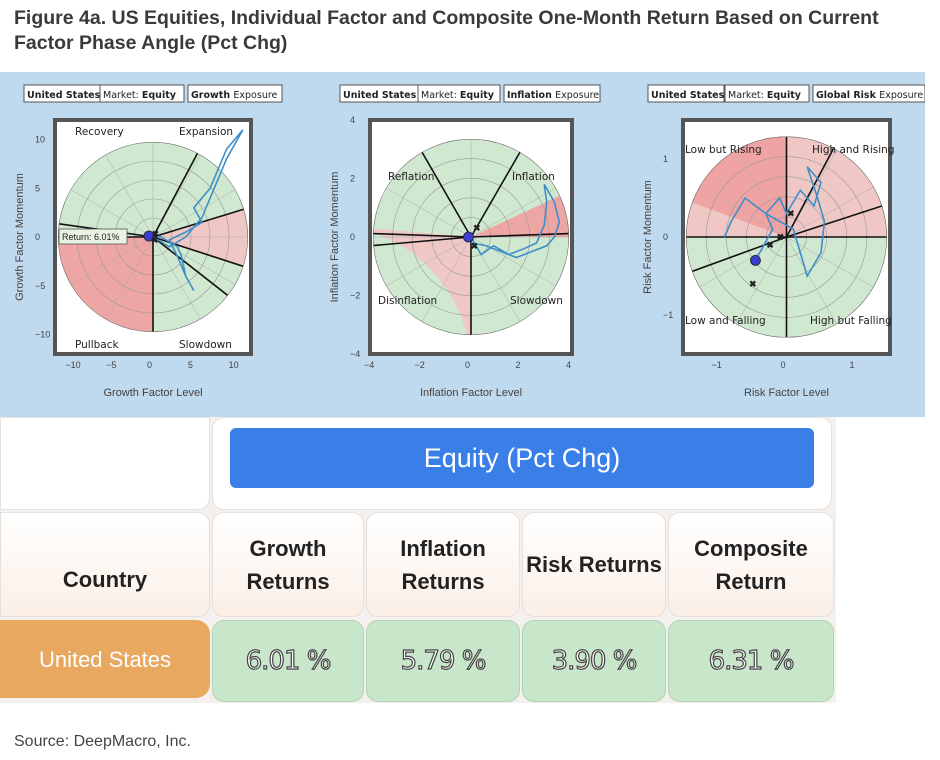 The width and height of the screenshot is (940, 760). What do you see at coordinates (443, 661) in the screenshot?
I see `value-inflation-returns: 5.79 %` at bounding box center [443, 661].